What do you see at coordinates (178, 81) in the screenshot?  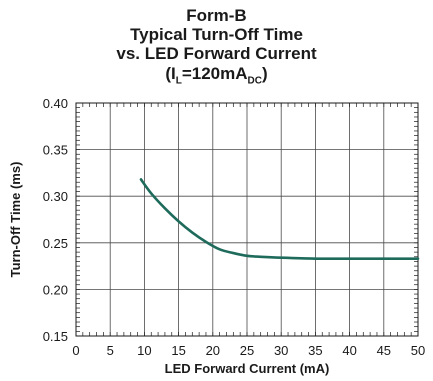 I see `condition-subscript-l: L` at bounding box center [178, 81].